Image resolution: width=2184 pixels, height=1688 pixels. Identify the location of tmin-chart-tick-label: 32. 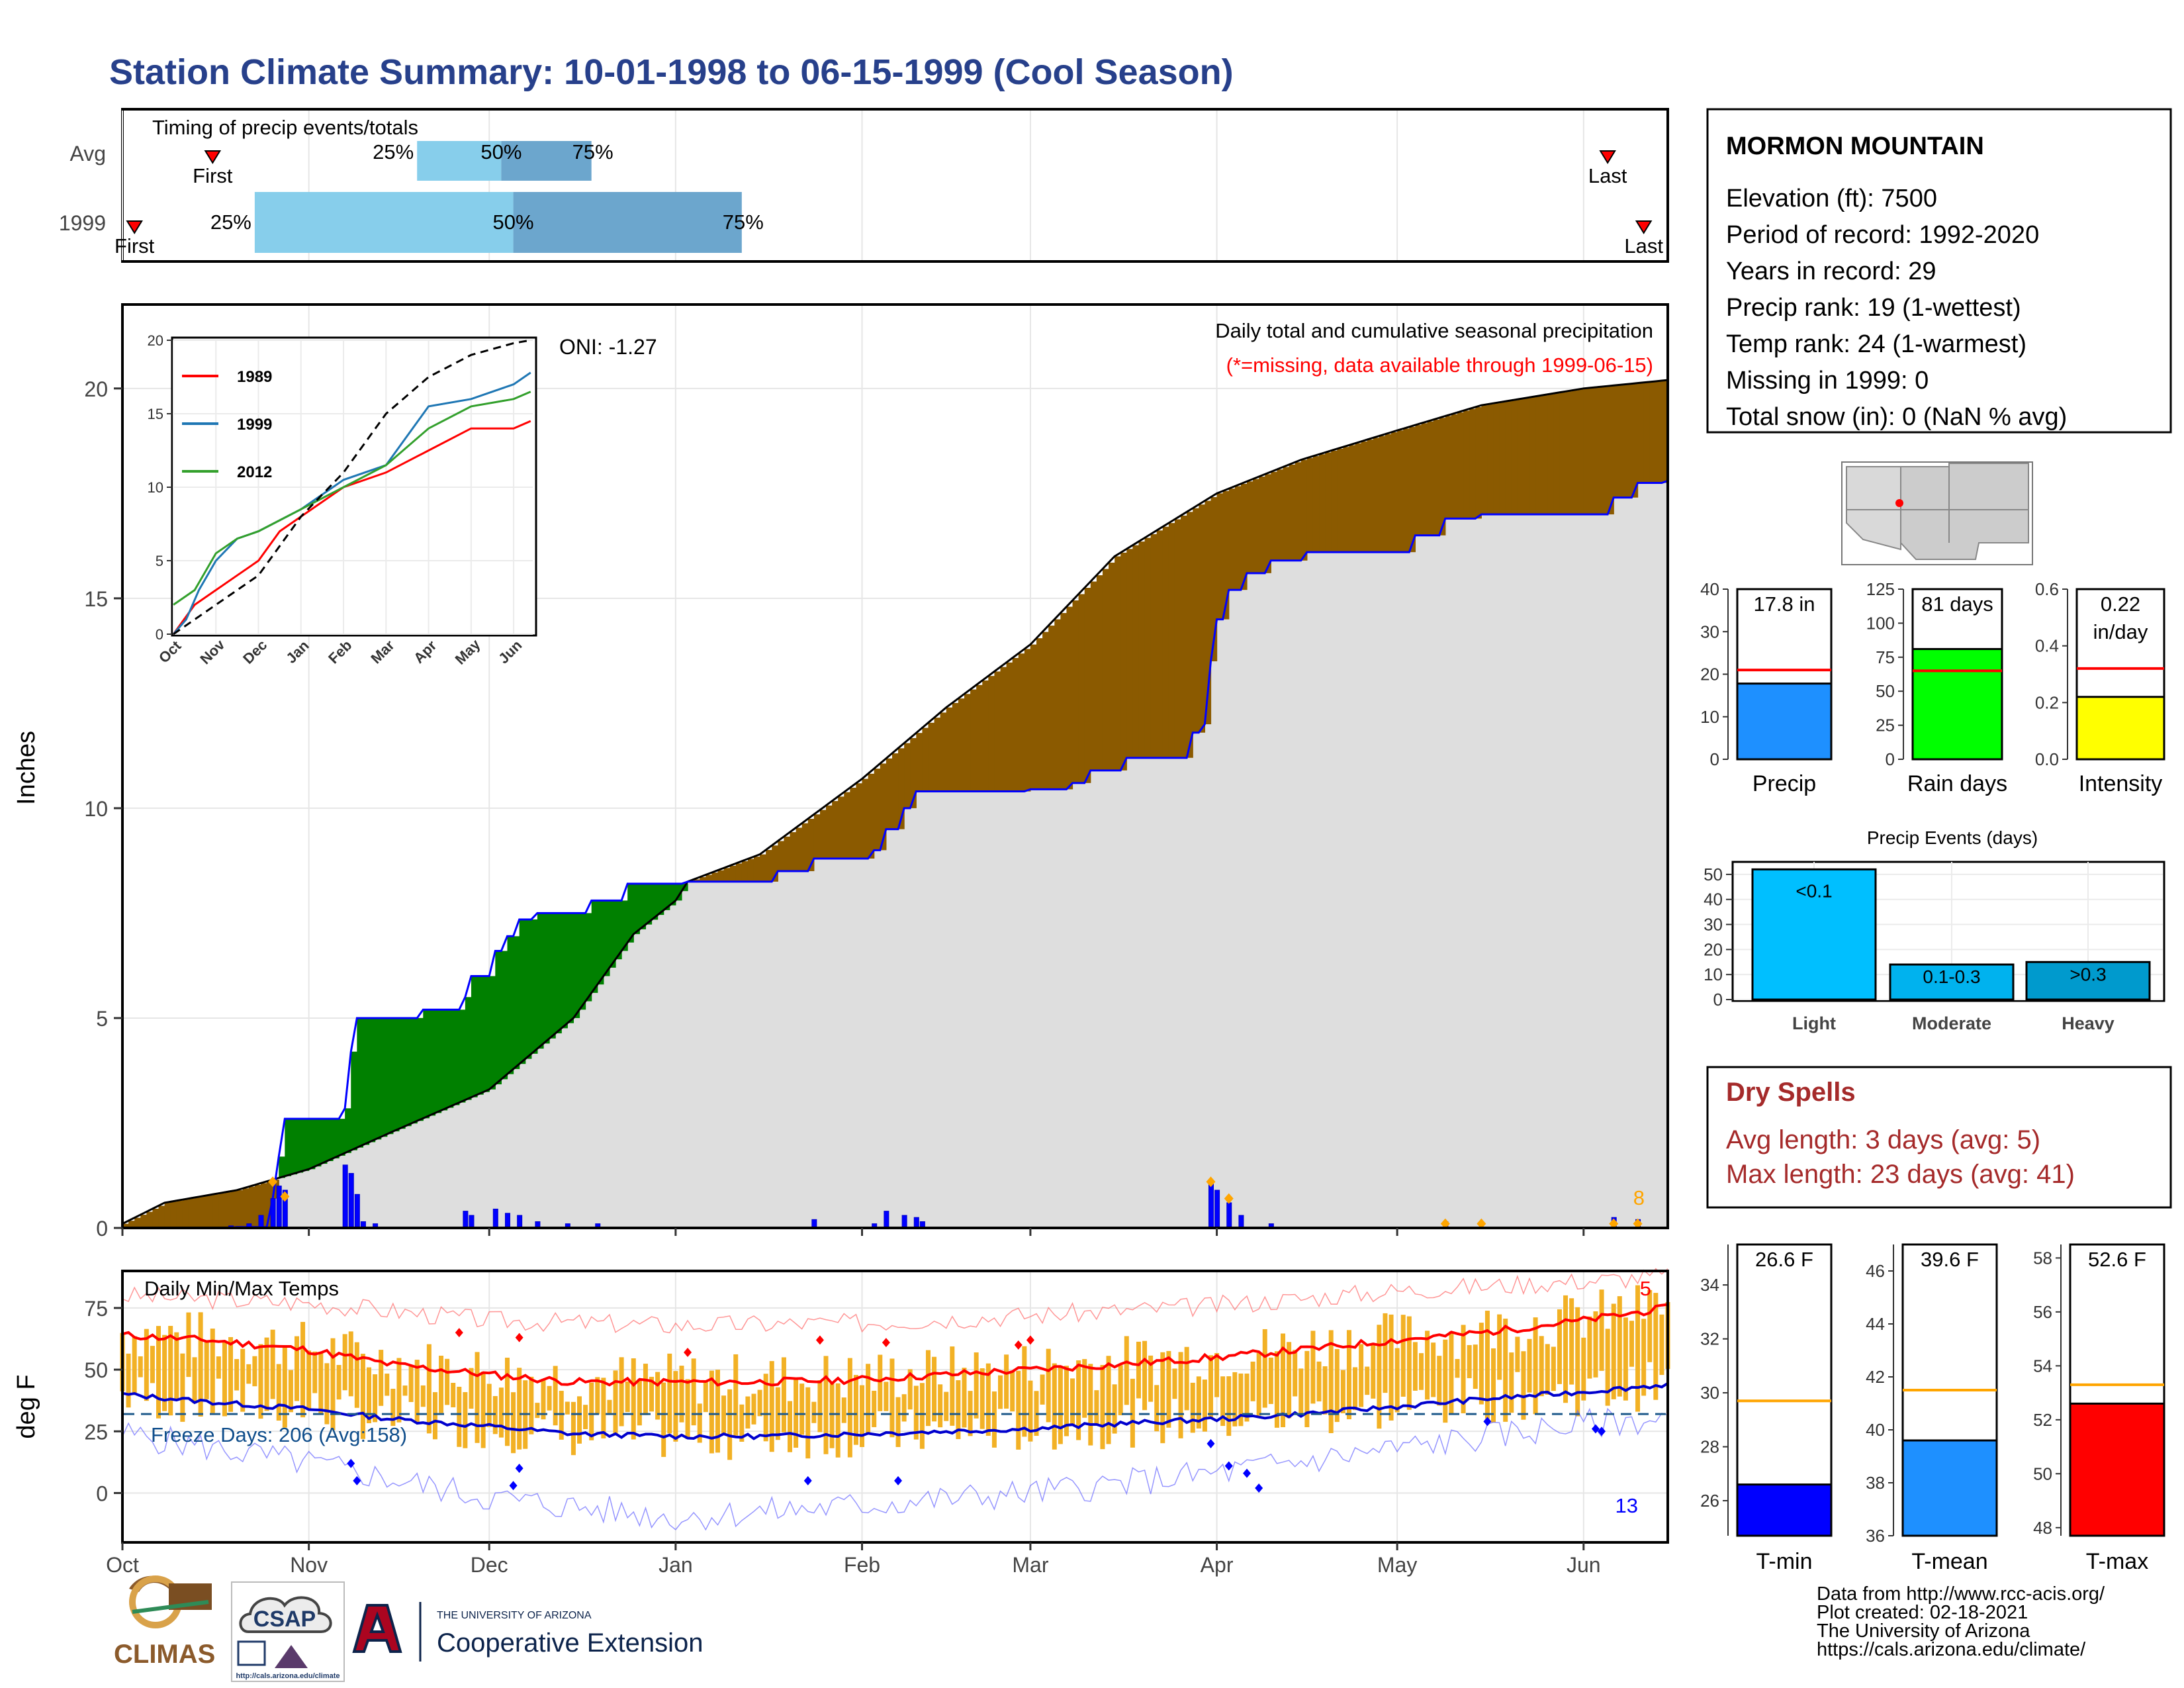
(1709, 1339).